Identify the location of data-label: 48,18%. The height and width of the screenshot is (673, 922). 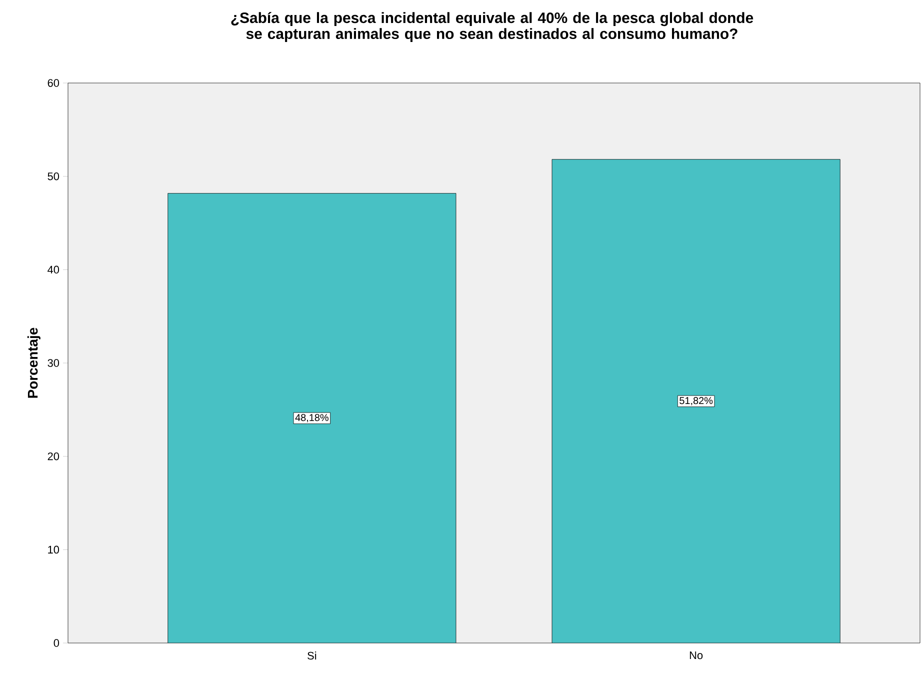
(311, 418).